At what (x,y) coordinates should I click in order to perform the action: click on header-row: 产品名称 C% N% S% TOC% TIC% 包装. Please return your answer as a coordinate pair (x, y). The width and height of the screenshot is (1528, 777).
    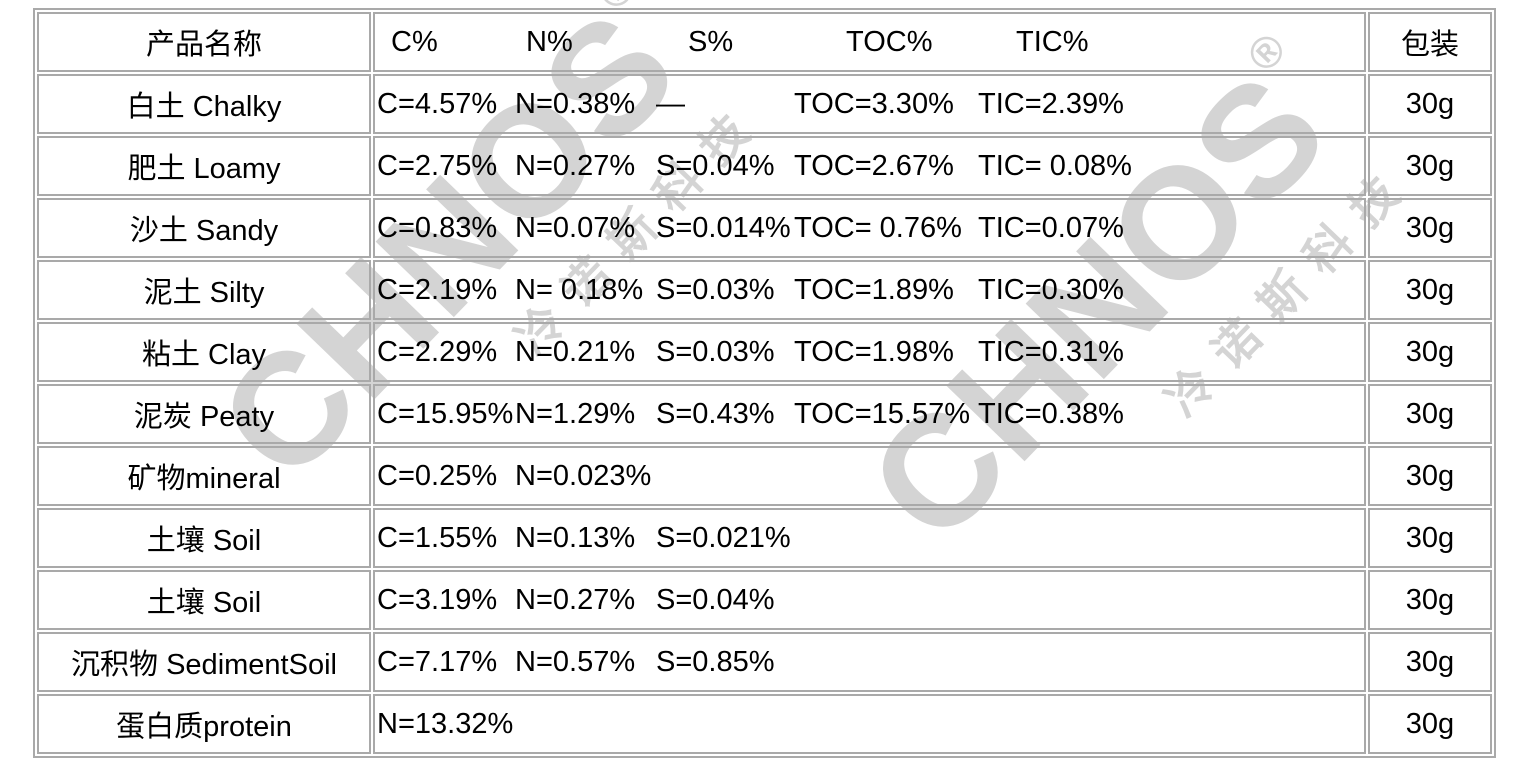
    Looking at the image, I should click on (764, 42).